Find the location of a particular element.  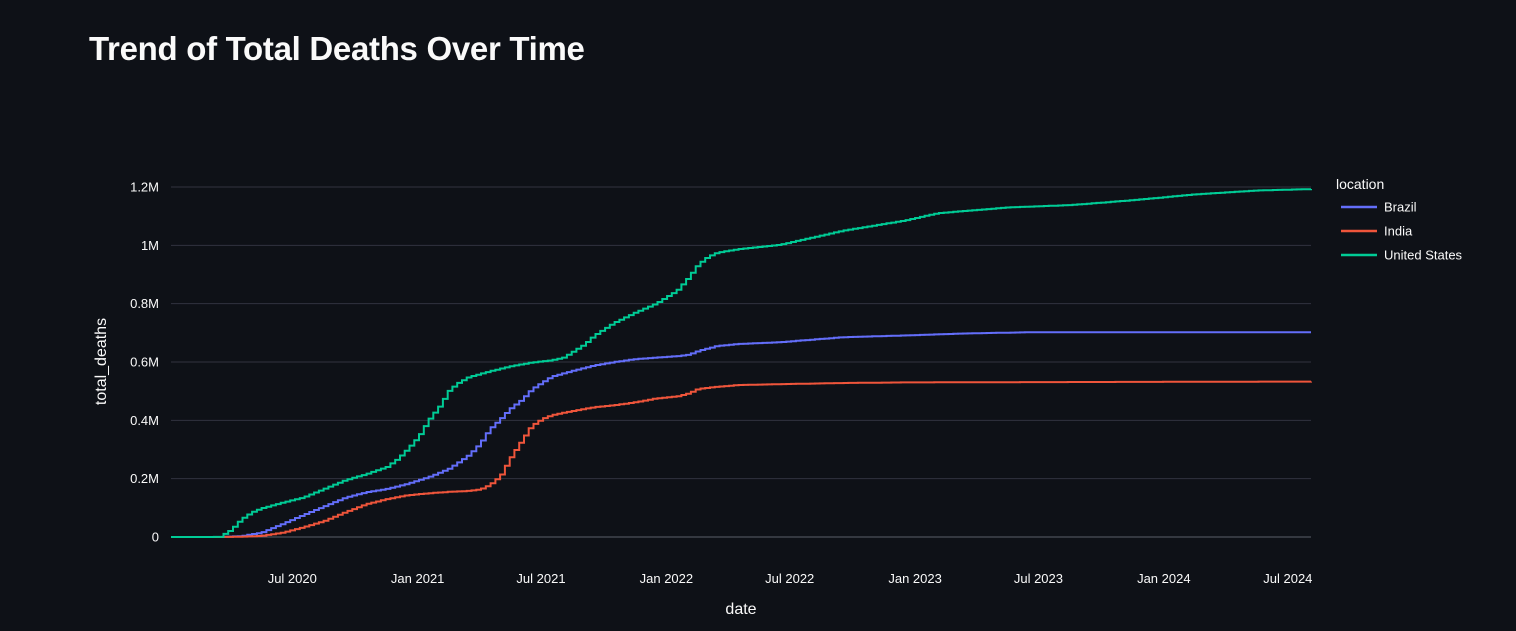

y-tick-label: 0.8M is located at coordinates (144, 303).